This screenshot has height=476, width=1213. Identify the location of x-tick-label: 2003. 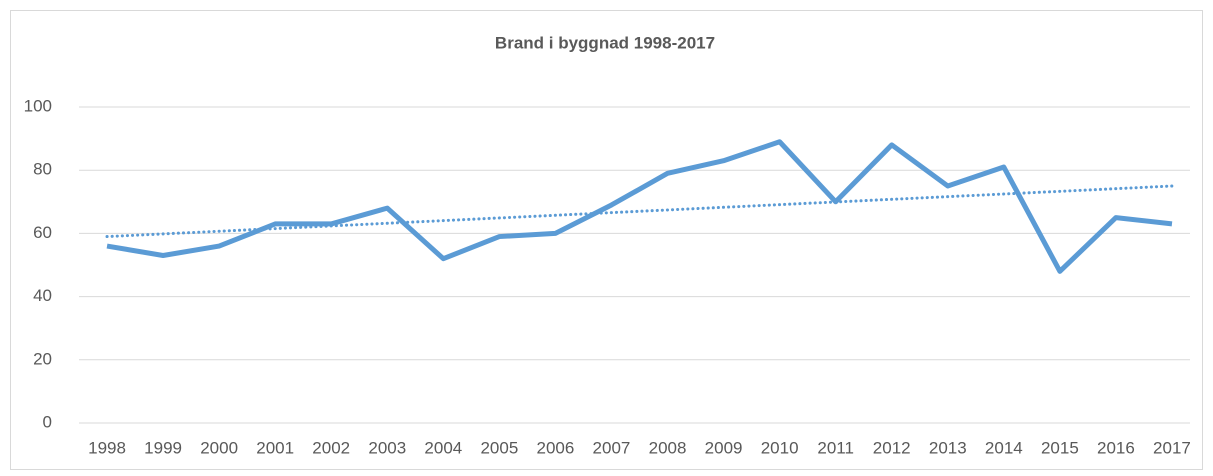
(387, 447).